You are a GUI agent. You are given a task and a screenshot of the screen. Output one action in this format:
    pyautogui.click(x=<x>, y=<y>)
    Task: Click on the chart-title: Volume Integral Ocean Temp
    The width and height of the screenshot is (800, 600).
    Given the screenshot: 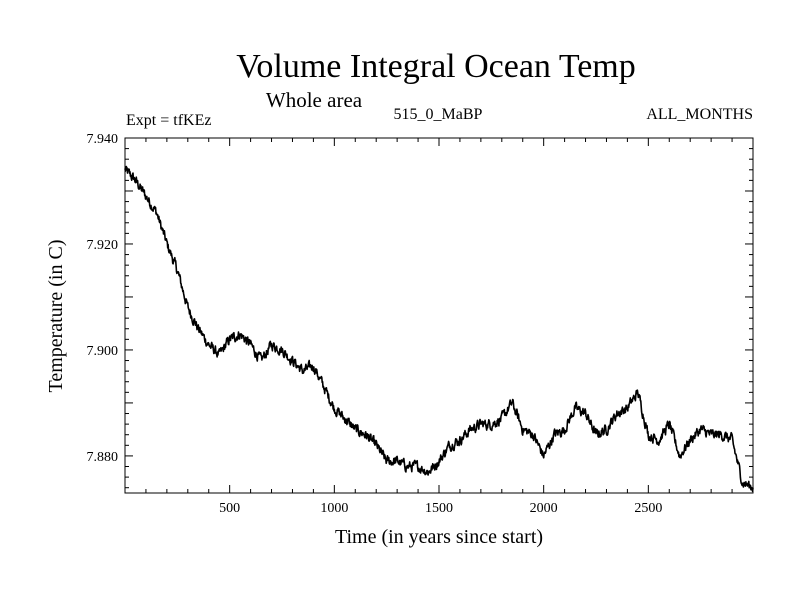 What is the action you would take?
    pyautogui.click(x=436, y=66)
    